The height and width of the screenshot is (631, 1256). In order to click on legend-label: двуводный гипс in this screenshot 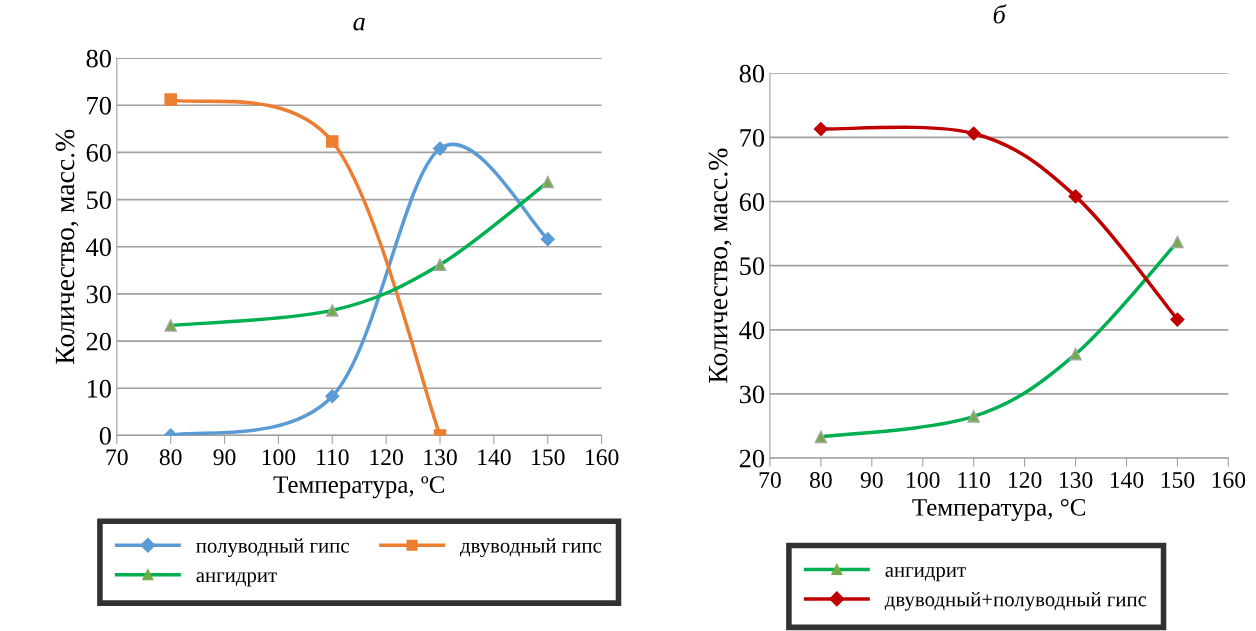, I will do `click(530, 548)`.